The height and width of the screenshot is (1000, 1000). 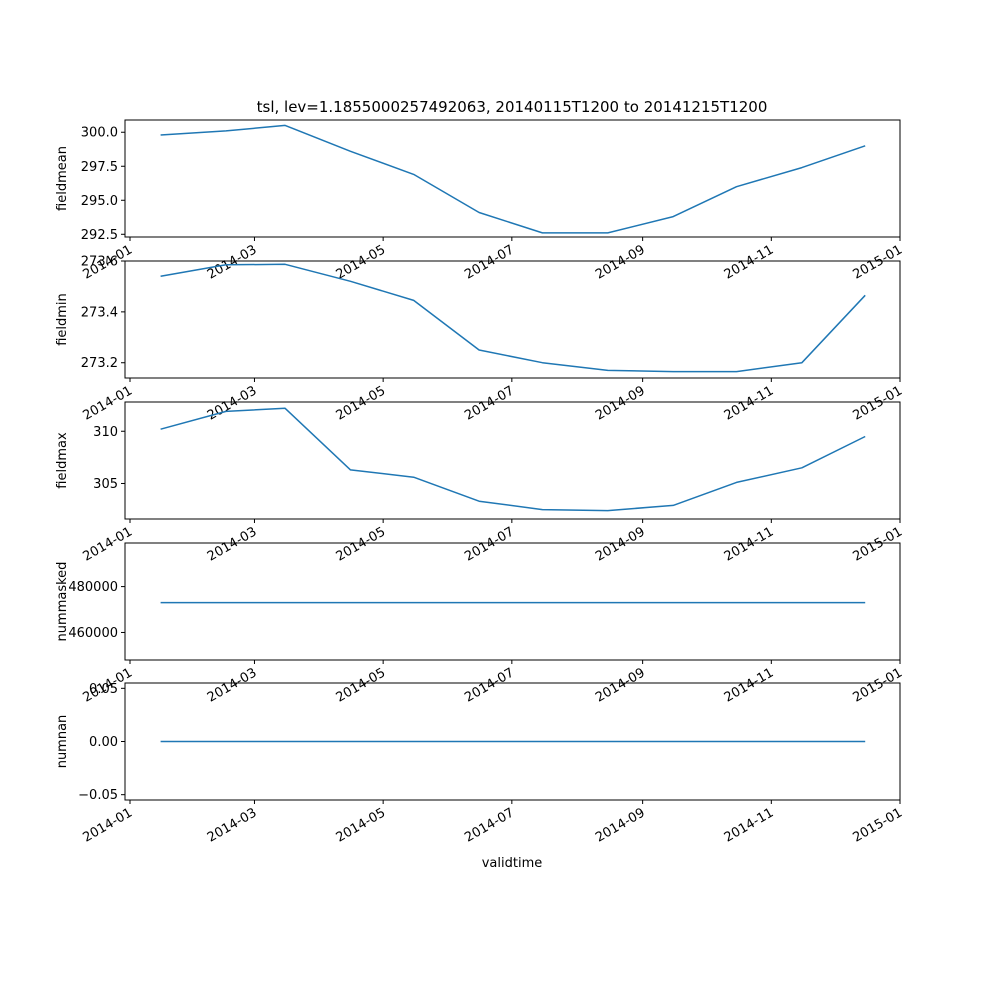 I want to click on y-tick-label: 273.2, so click(x=99, y=363).